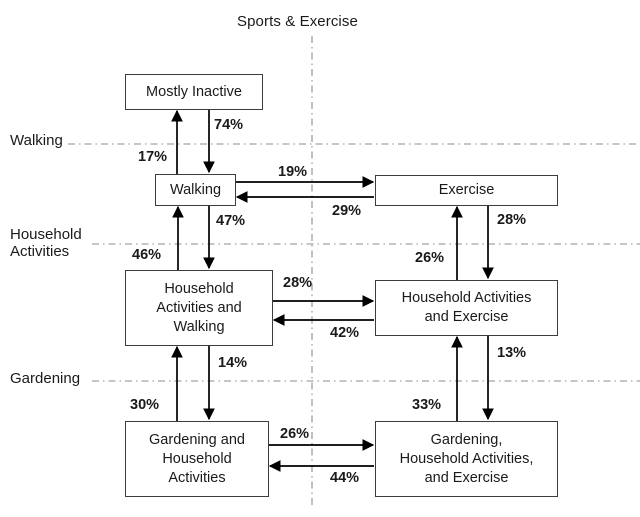 This screenshot has width=640, height=517. Describe the element at coordinates (466, 439) in the screenshot. I see `node-ghae-line1: Gardening,` at that location.